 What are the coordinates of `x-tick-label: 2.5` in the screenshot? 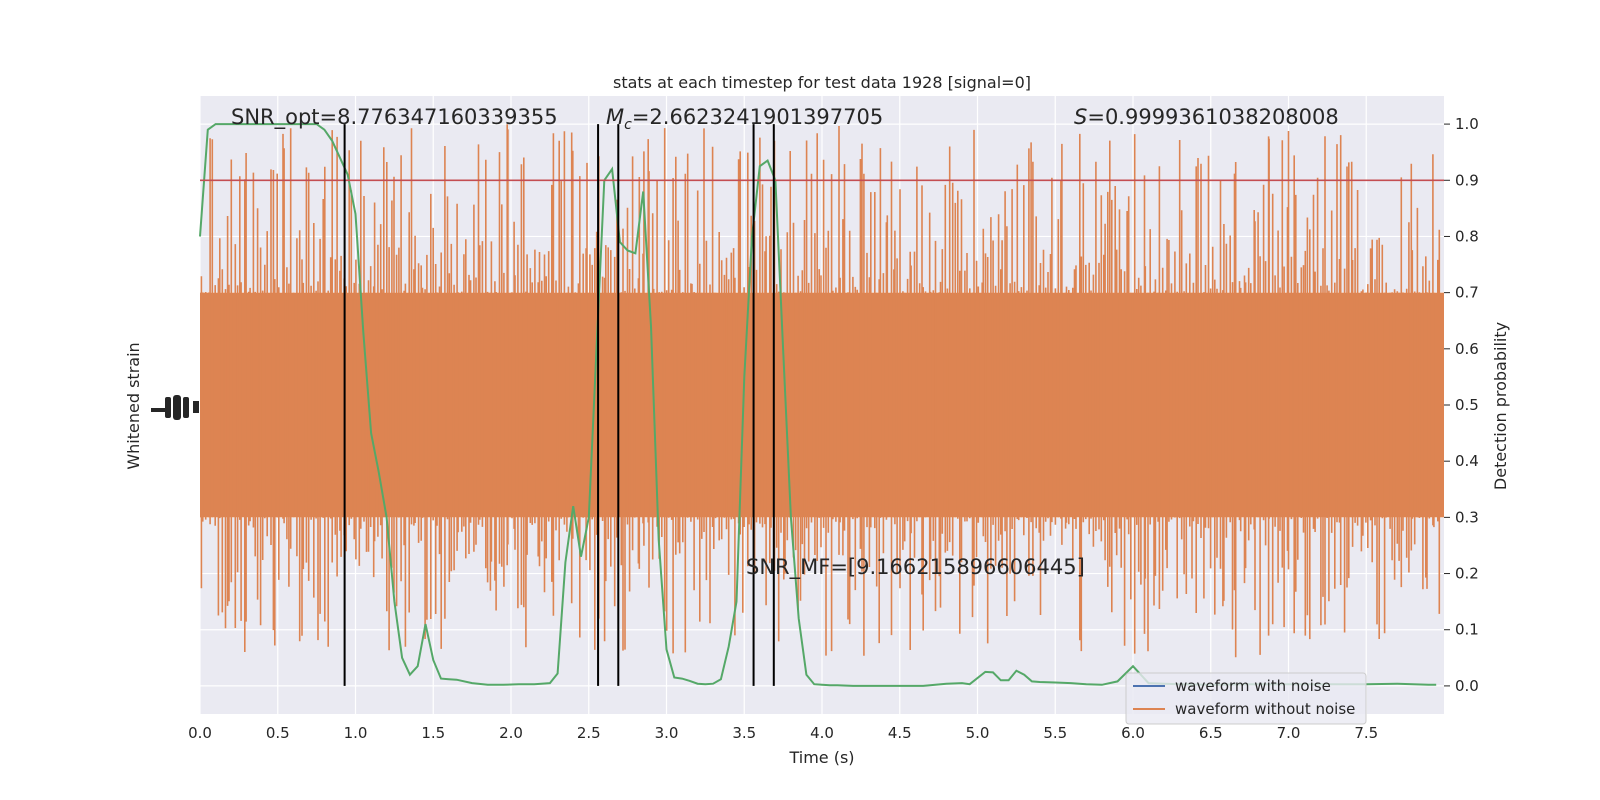 It's located at (589, 733).